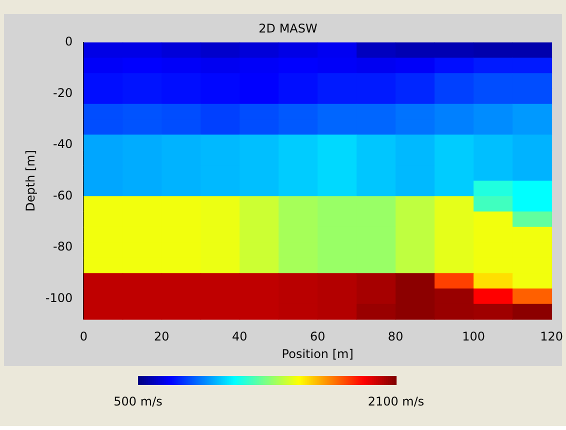 The height and width of the screenshot is (430, 566). What do you see at coordinates (318, 337) in the screenshot?
I see `x-tick-label: 60` at bounding box center [318, 337].